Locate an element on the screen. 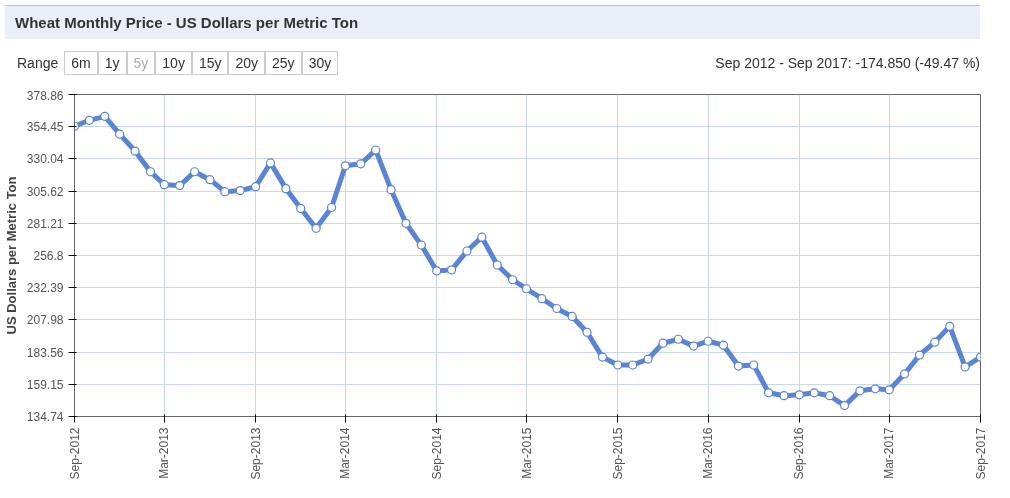  y-axis-title: US Dollars per Metric Ton is located at coordinates (11, 255).